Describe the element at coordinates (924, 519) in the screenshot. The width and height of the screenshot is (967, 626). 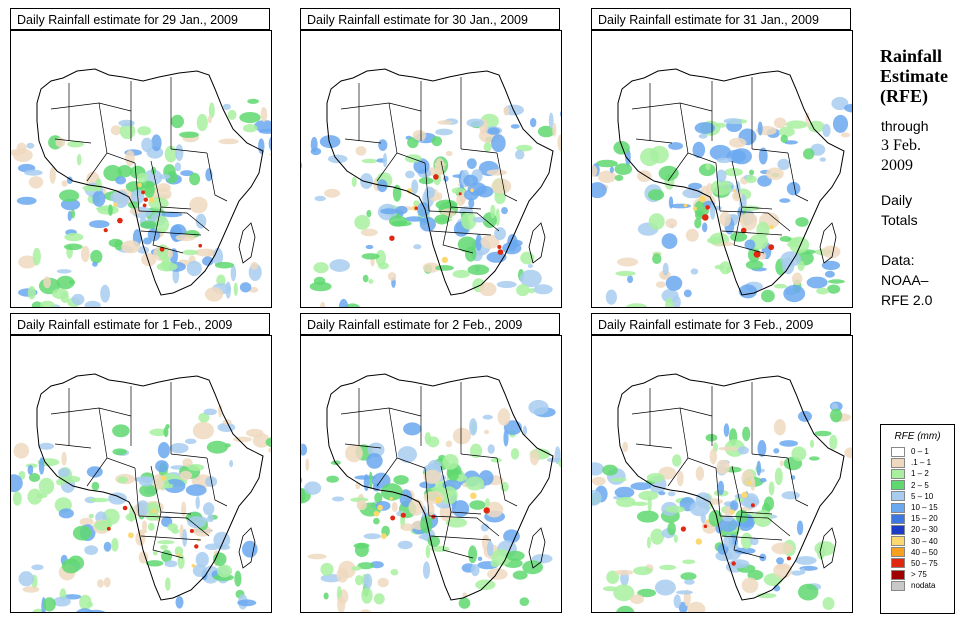
I see `legend-label: 15 – 20` at that location.